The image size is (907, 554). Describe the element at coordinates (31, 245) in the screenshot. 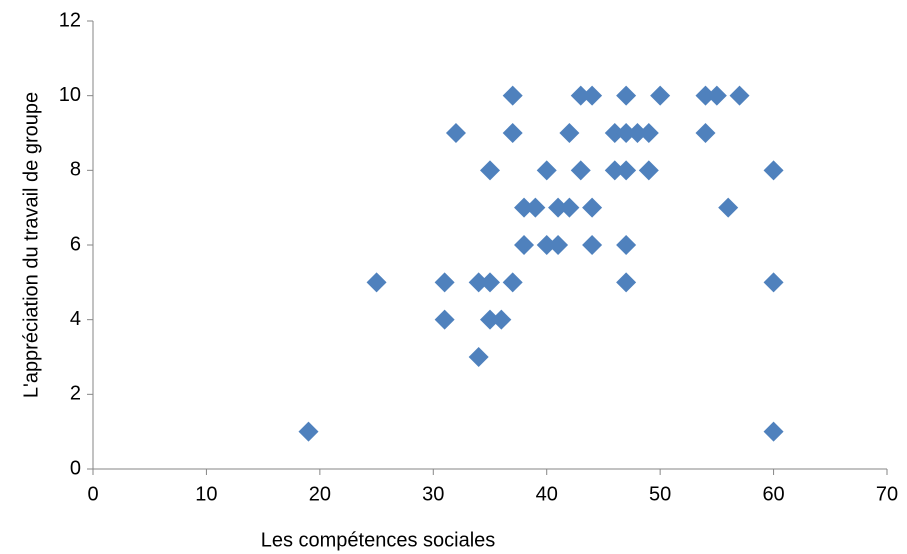

I see `y-axis-label: L'appréciation du travail de groupe` at that location.